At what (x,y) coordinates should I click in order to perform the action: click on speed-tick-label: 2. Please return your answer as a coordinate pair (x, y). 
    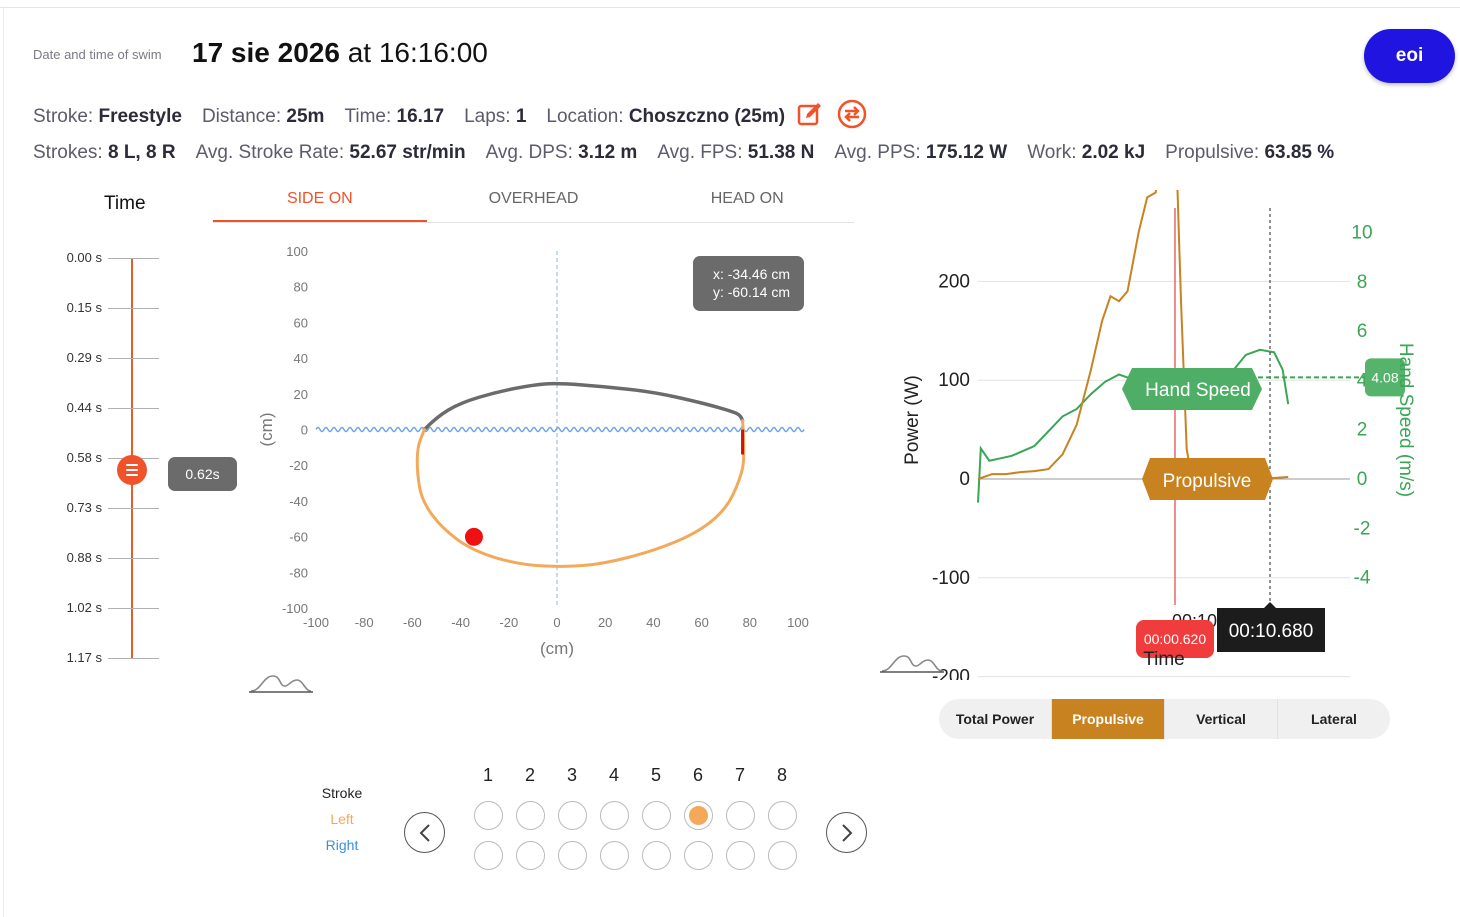
    Looking at the image, I should click on (1362, 430).